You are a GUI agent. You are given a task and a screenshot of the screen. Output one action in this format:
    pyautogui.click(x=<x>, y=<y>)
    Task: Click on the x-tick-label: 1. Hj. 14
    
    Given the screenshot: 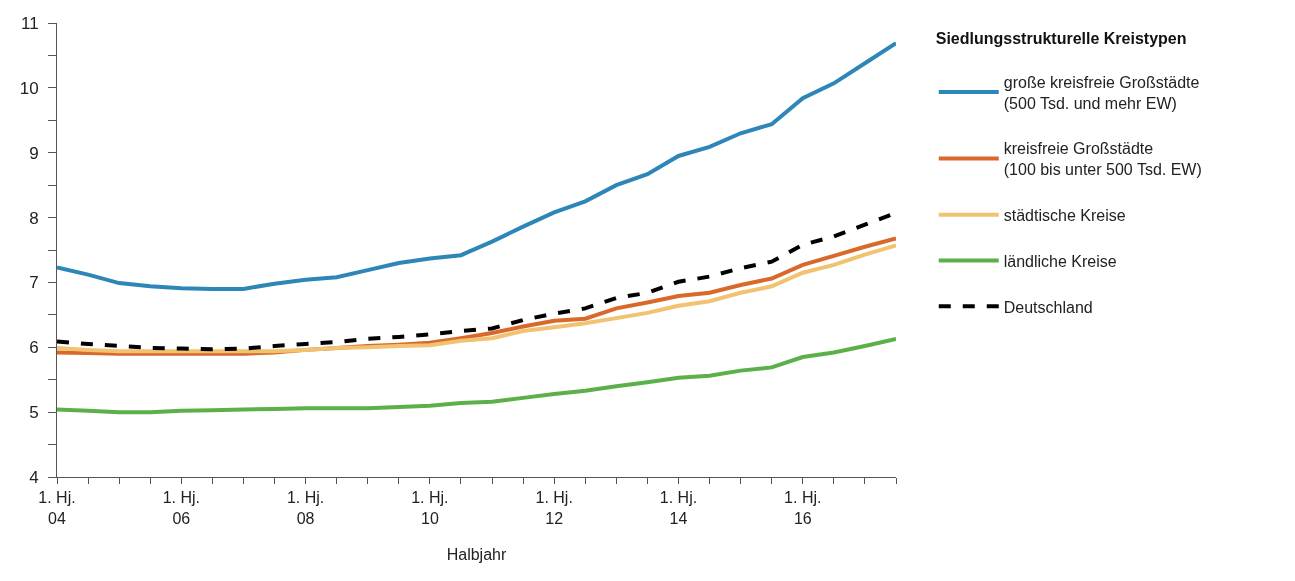 What is the action you would take?
    pyautogui.click(x=678, y=508)
    